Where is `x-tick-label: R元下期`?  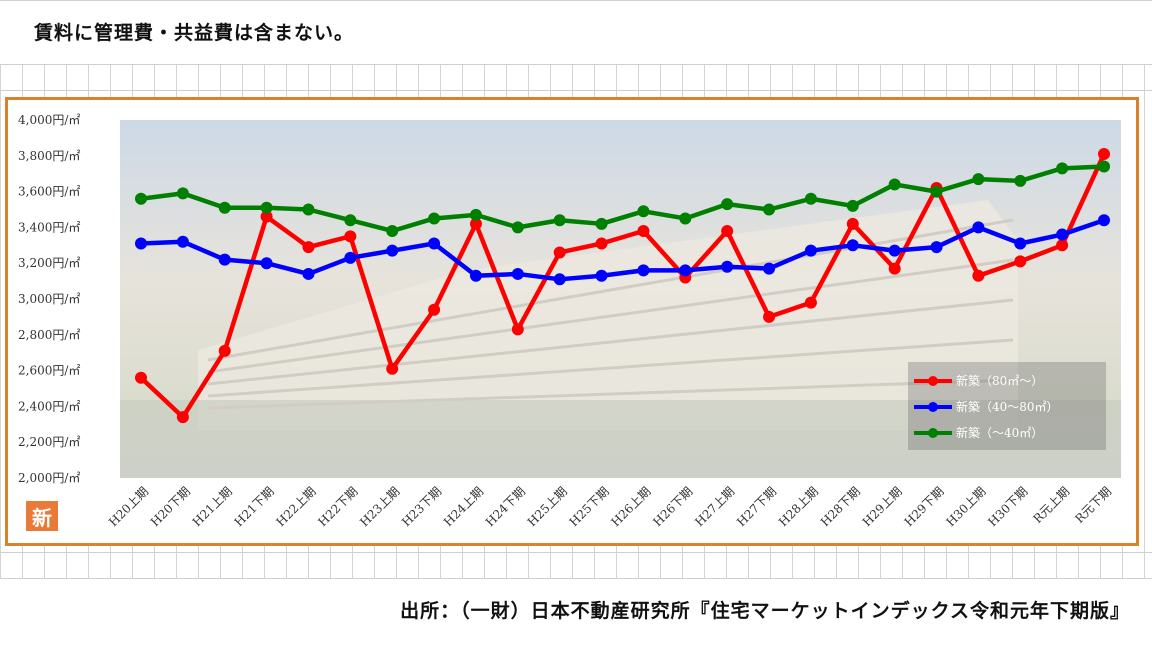
x-tick-label: R元下期 is located at coordinates (1093, 505).